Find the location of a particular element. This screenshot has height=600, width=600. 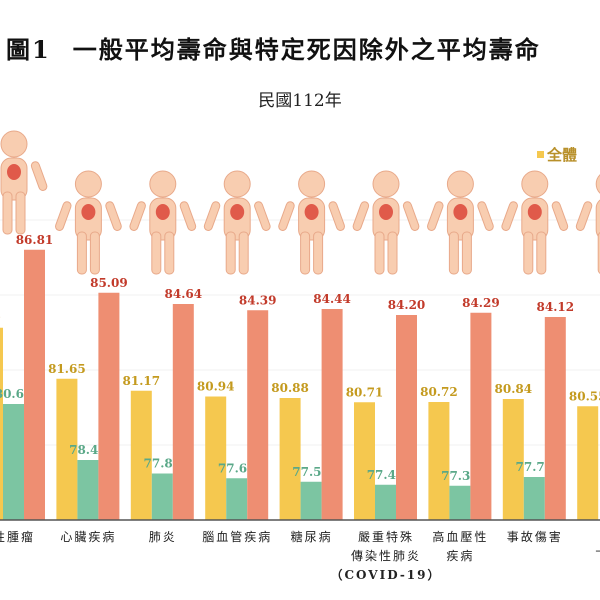

value-label: 77.86 is located at coordinates (163, 464).